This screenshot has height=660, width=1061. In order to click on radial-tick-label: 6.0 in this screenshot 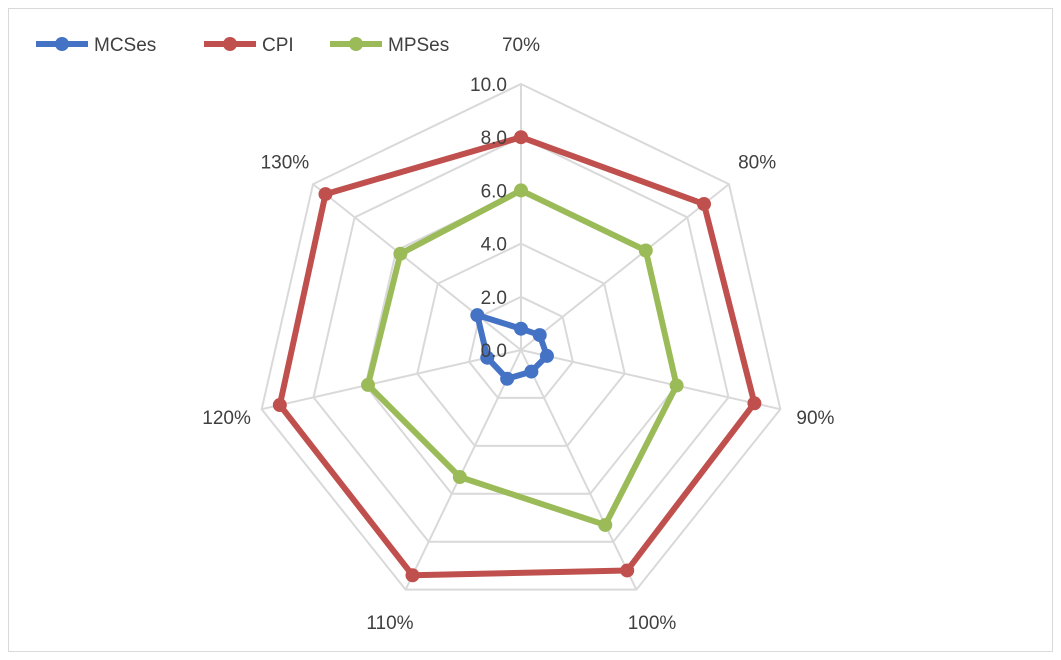, I will do `click(494, 191)`.